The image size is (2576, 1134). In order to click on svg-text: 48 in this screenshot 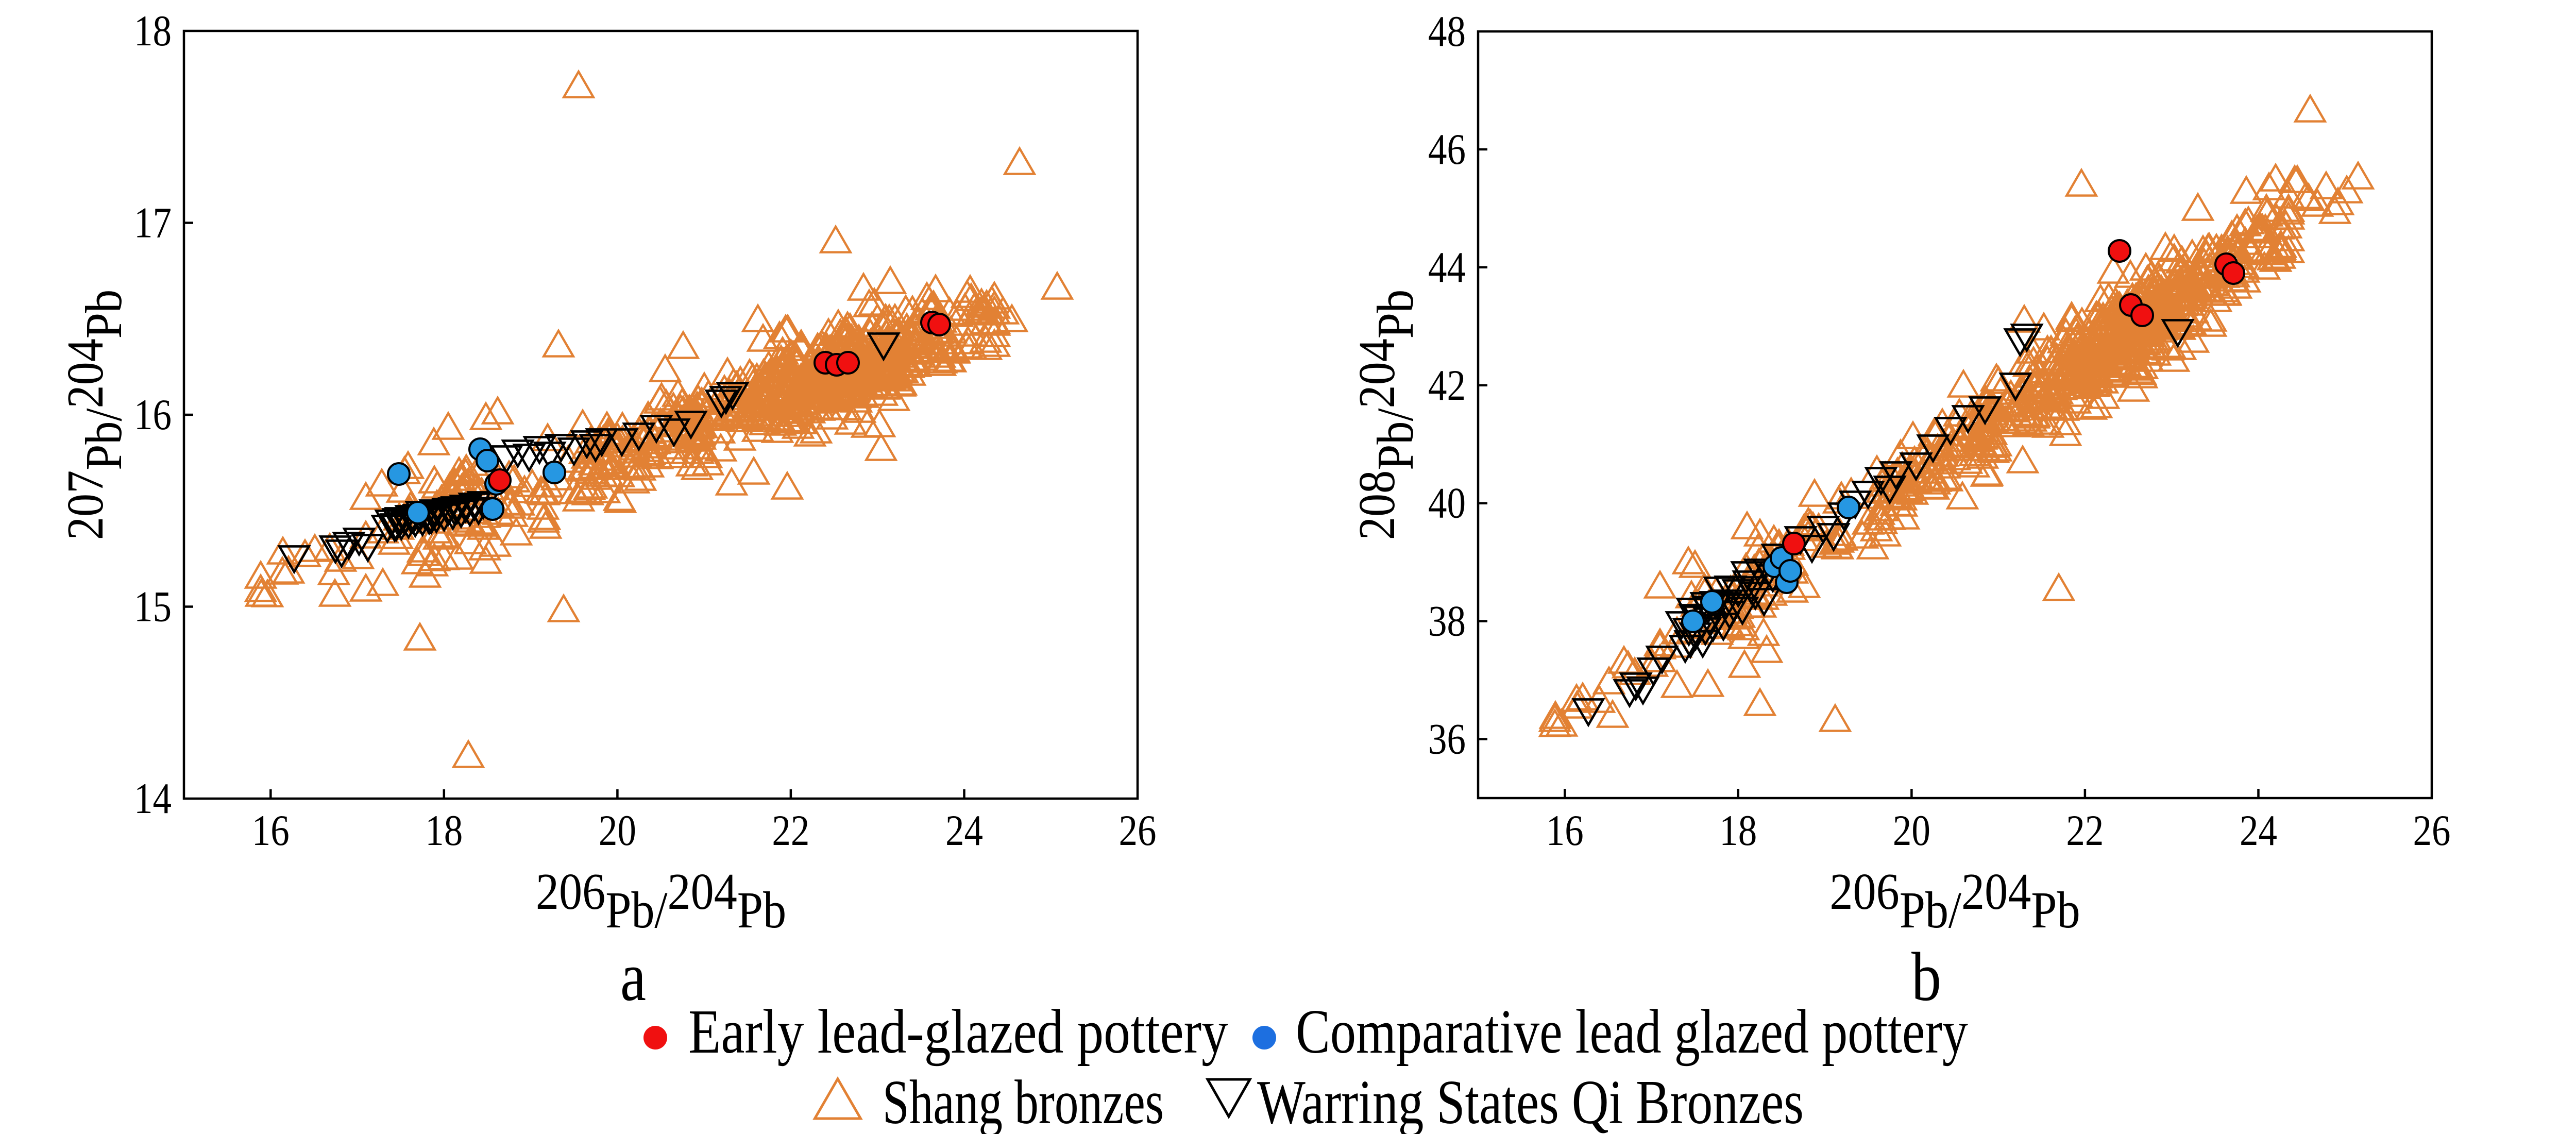, I will do `click(1447, 32)`.